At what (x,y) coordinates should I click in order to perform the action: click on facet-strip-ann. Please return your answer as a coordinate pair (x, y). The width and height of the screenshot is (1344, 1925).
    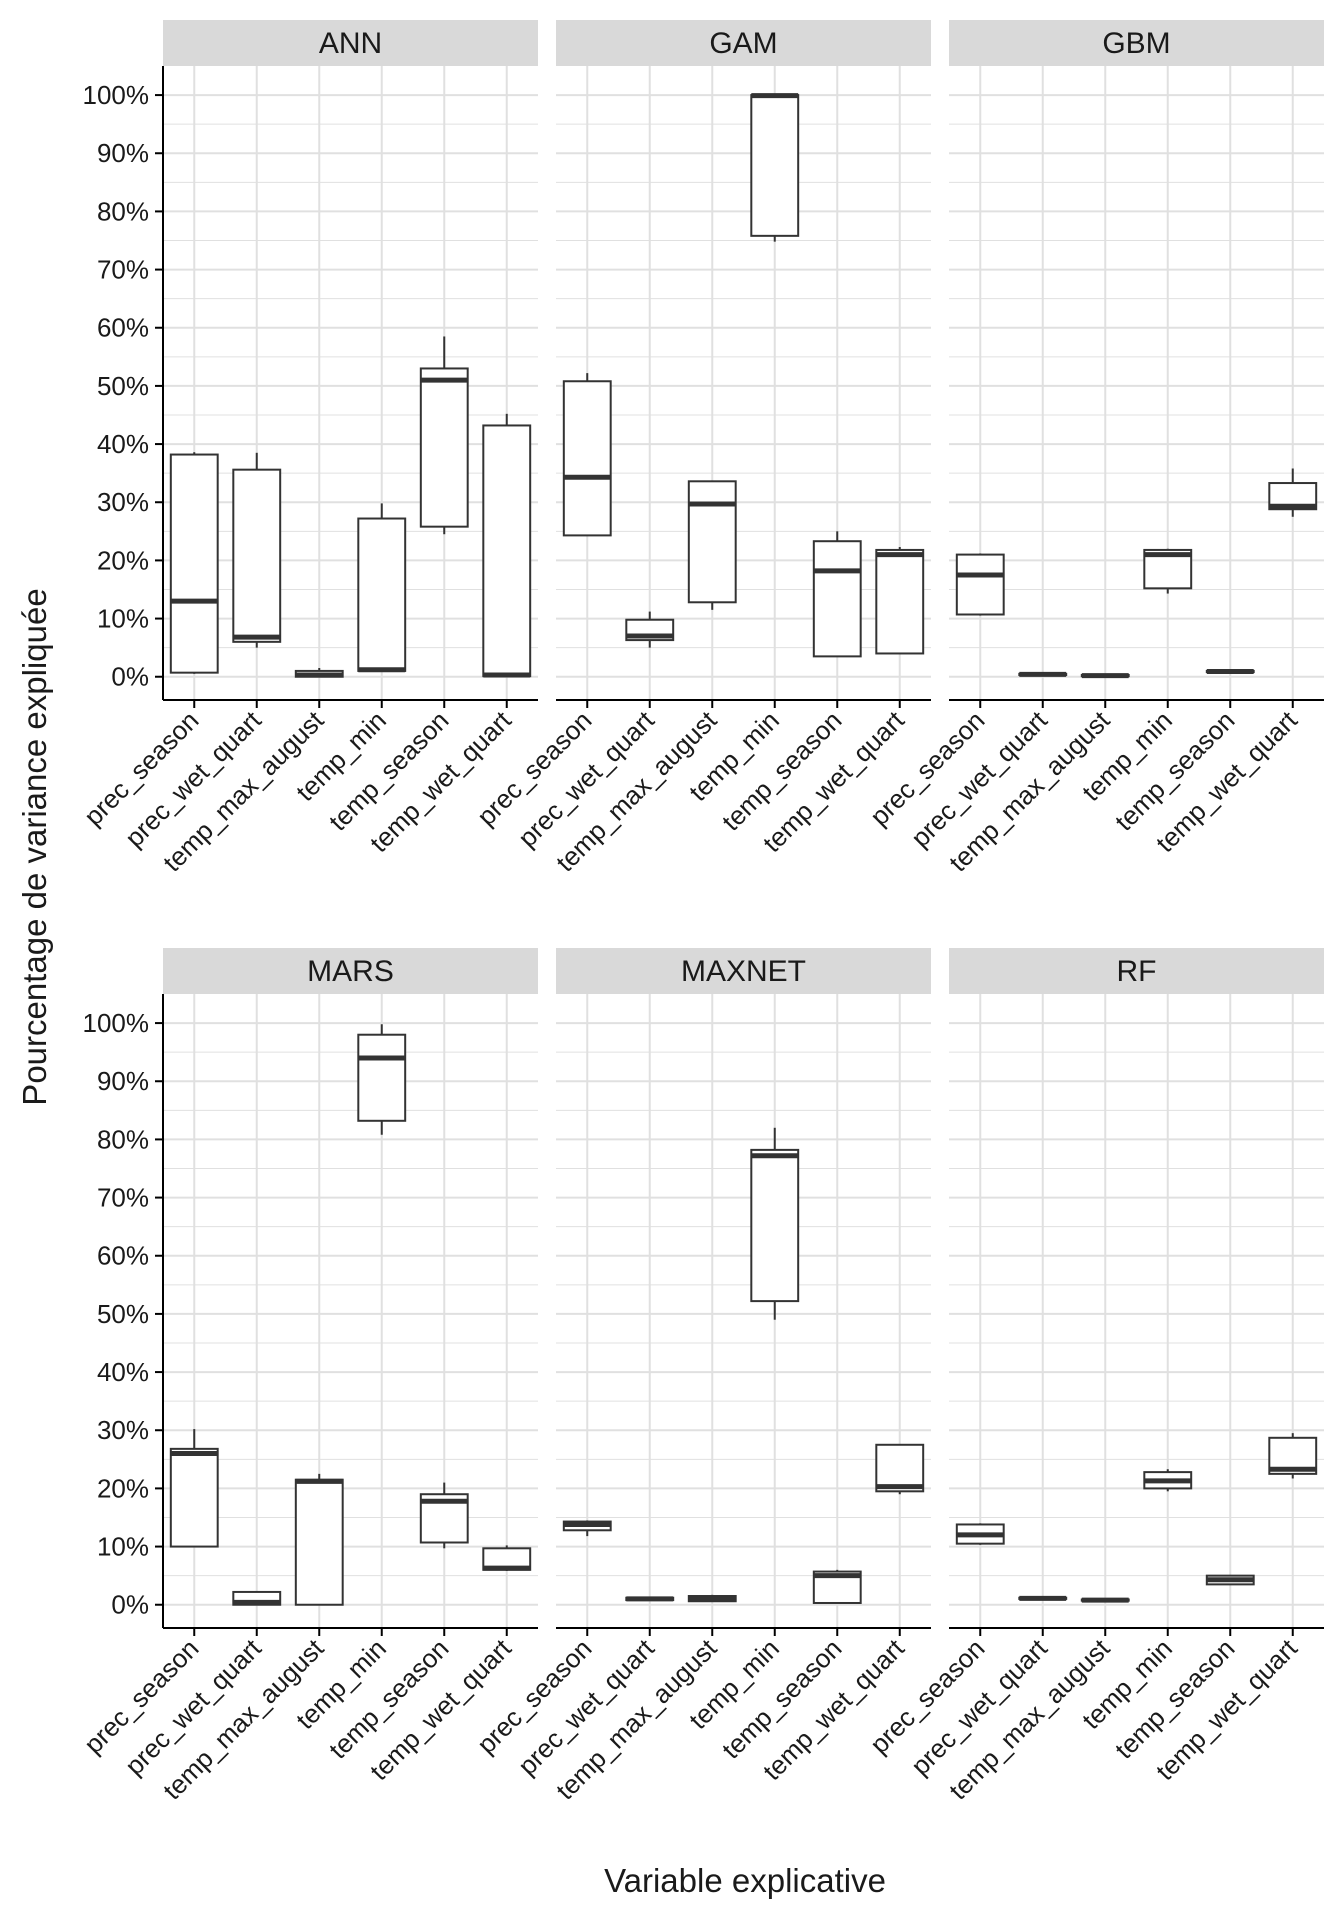
    Looking at the image, I should click on (350, 43).